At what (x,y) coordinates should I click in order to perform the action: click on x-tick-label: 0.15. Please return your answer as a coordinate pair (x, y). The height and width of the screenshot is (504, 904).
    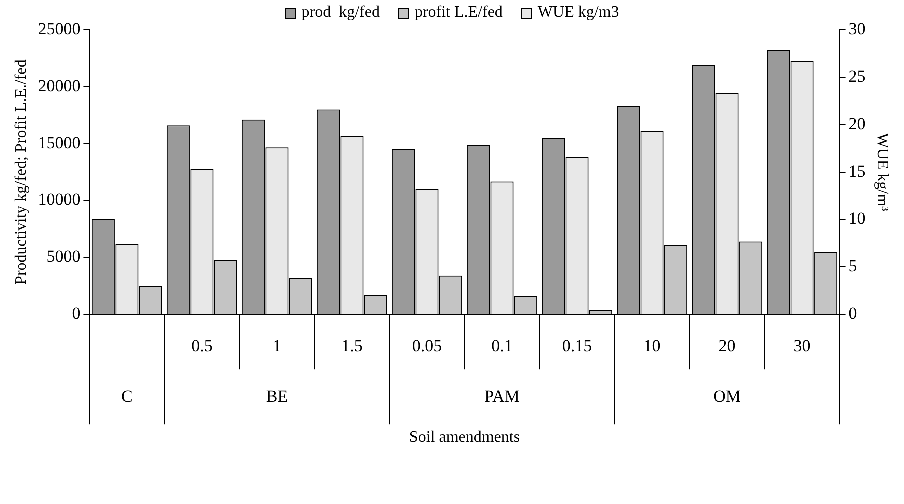
    Looking at the image, I should click on (577, 346).